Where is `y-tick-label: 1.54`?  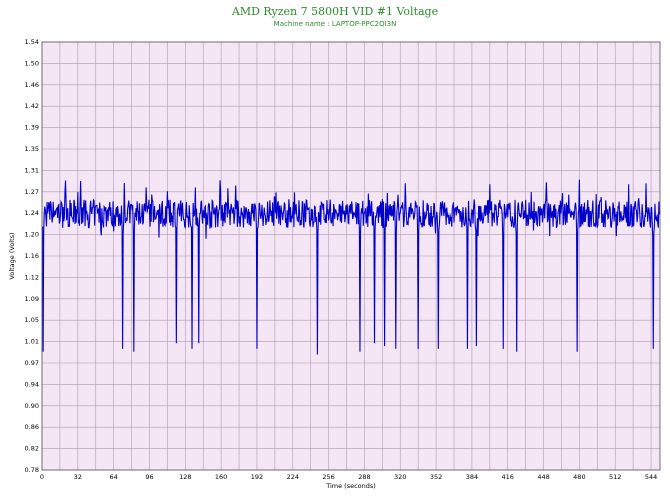
y-tick-label: 1.54 is located at coordinates (32, 42).